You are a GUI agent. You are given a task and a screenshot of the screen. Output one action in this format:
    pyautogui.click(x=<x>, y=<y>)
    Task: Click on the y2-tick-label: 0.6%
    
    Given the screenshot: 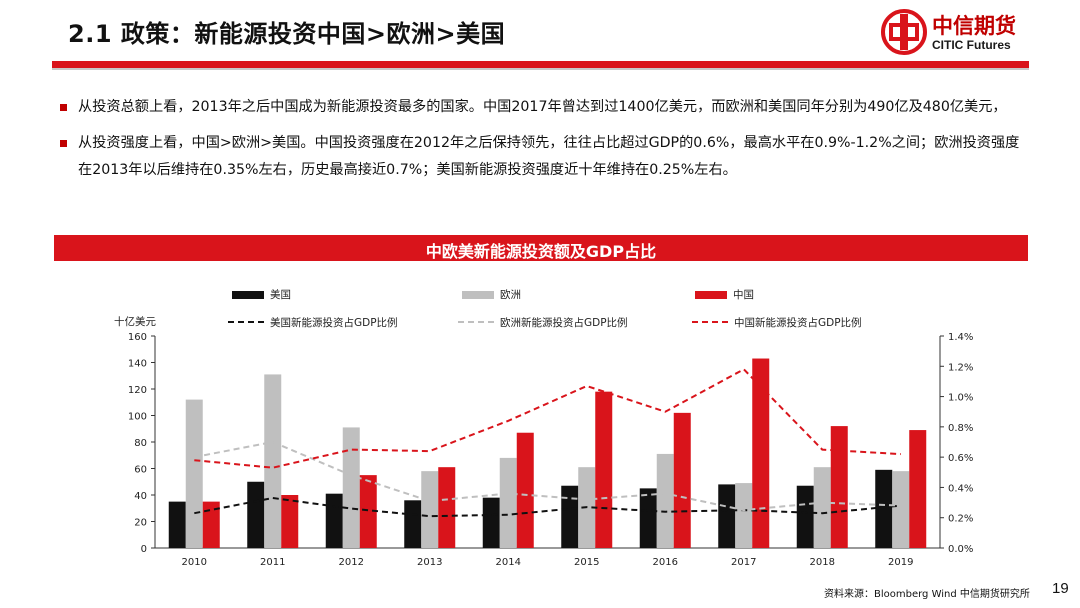 What is the action you would take?
    pyautogui.click(x=960, y=458)
    